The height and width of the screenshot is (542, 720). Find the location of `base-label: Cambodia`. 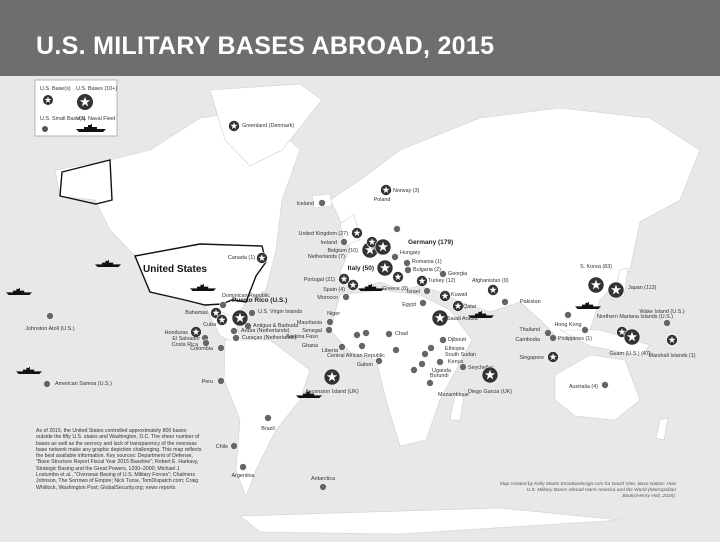

base-label: Cambodia is located at coordinates (527, 340).